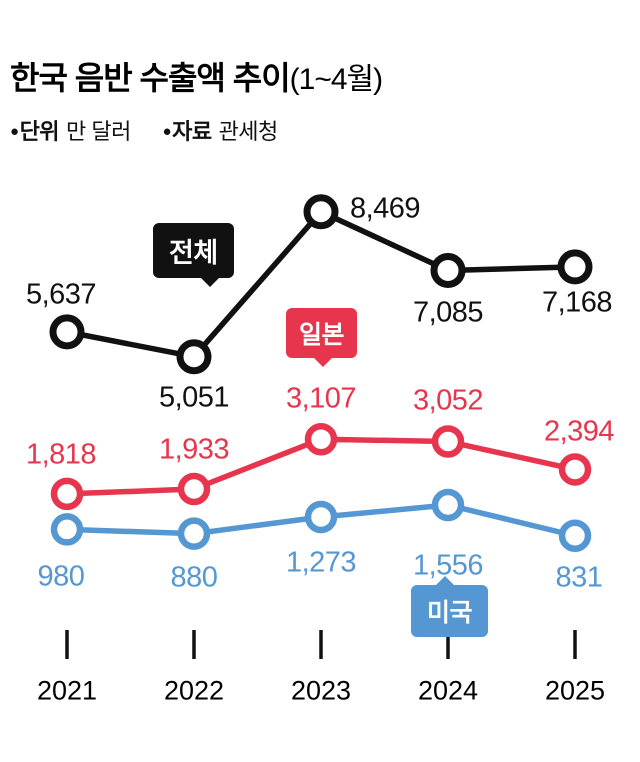 The image size is (640, 762). I want to click on series-badge-japan-label: 일본, so click(322, 335).